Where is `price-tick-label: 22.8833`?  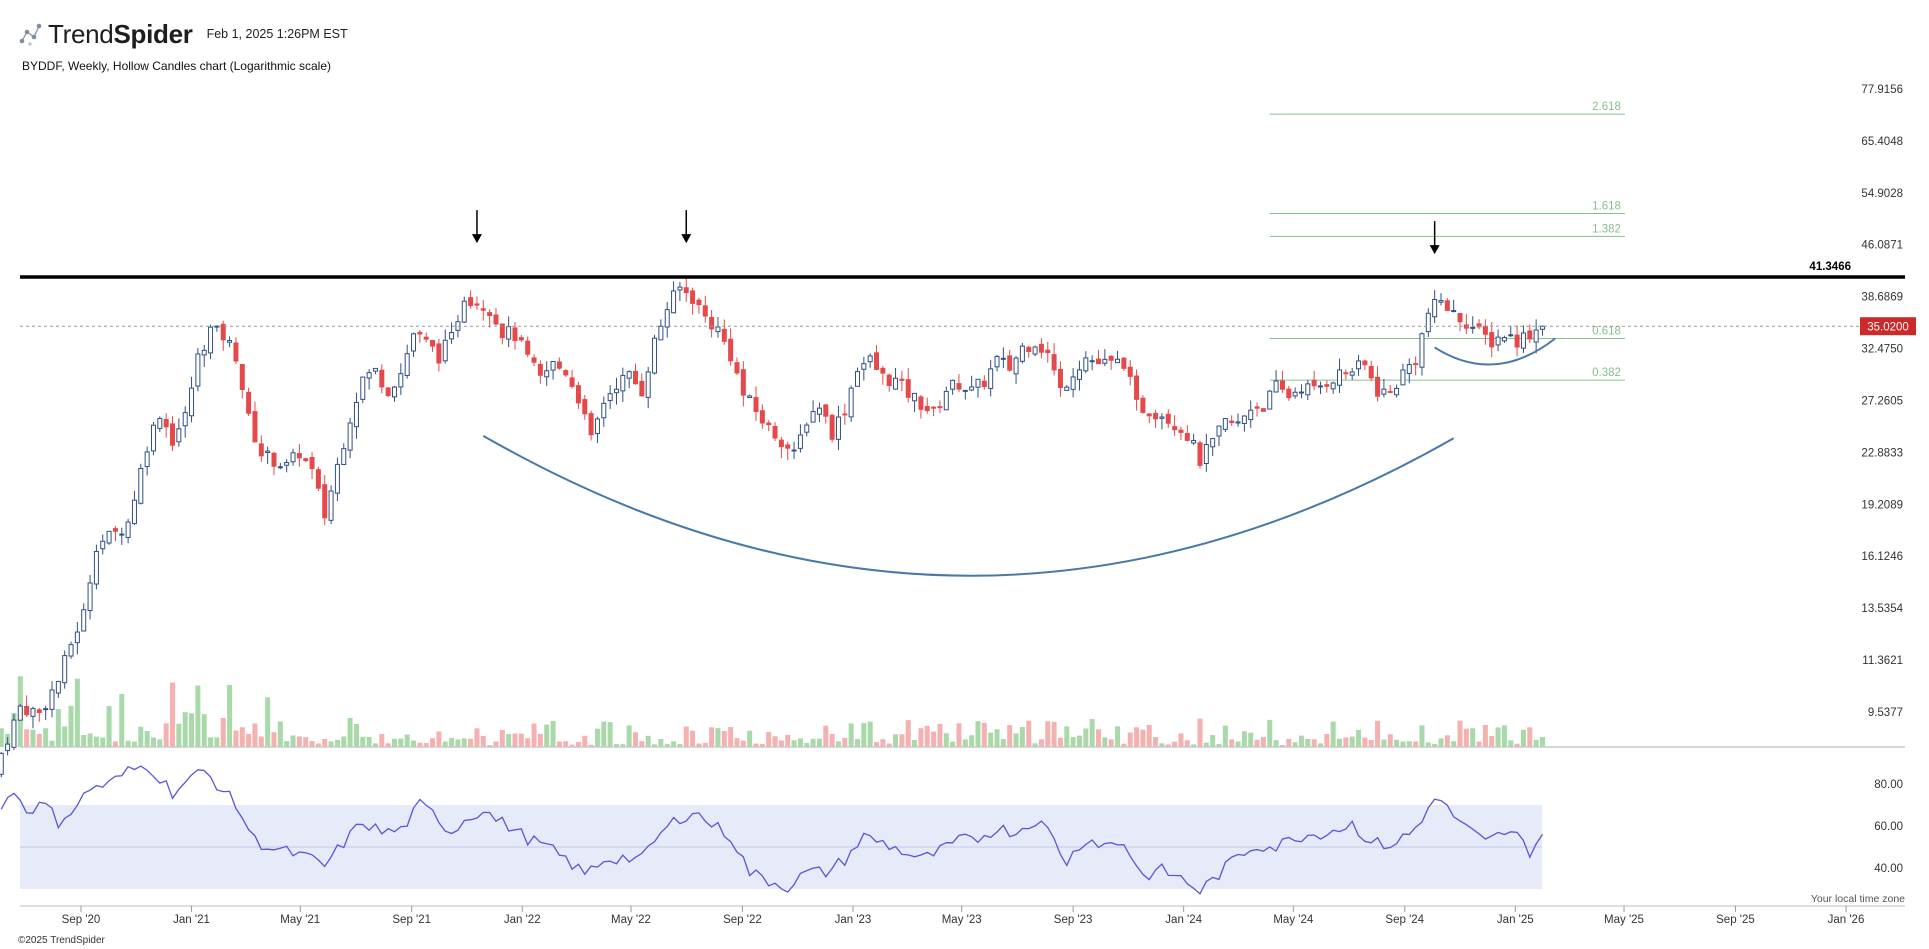
price-tick-label: 22.8833 is located at coordinates (1882, 453).